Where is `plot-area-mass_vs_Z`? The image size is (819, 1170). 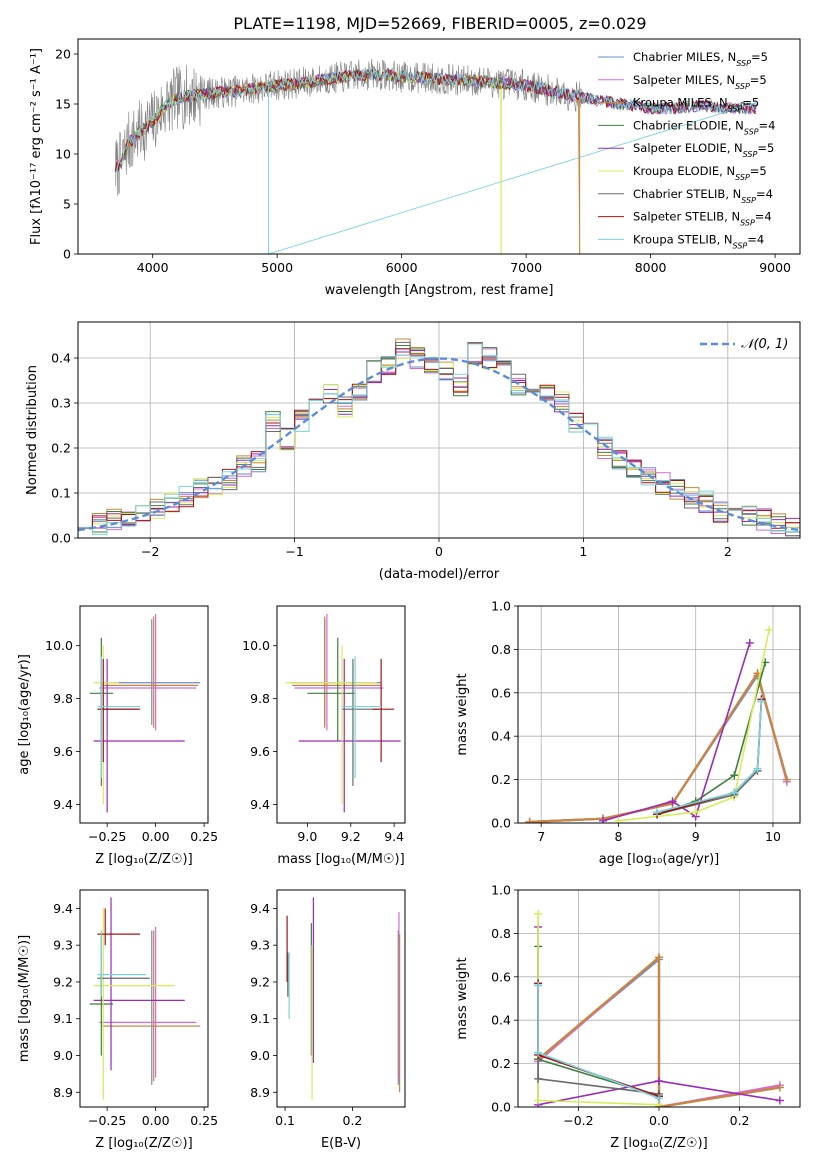
plot-area-mass_vs_Z is located at coordinates (145, 998).